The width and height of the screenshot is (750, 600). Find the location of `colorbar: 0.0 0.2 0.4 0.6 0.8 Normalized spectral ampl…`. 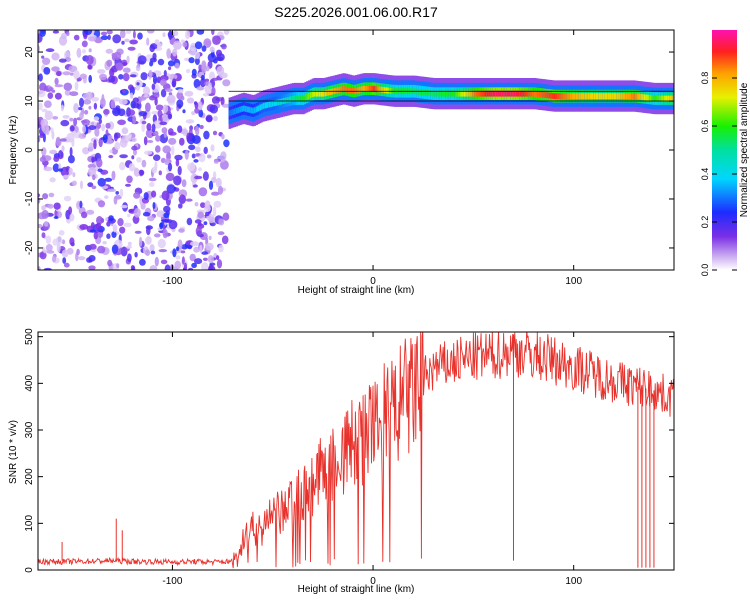

colorbar: 0.0 0.2 0.4 0.6 0.8 Normalized spectral ampl… is located at coordinates (725, 153).